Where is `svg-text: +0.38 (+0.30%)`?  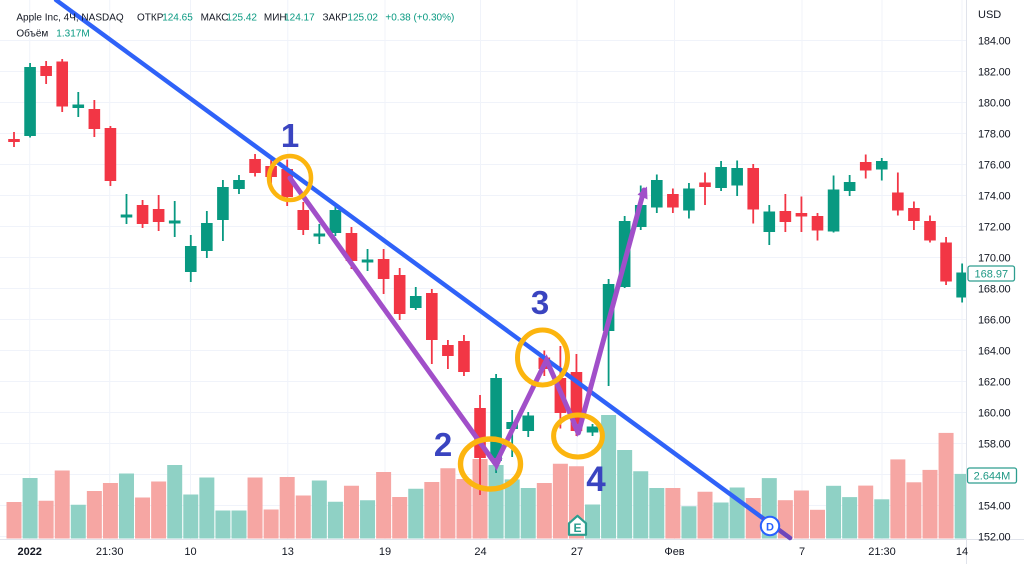 svg-text: +0.38 (+0.30%) is located at coordinates (419, 17).